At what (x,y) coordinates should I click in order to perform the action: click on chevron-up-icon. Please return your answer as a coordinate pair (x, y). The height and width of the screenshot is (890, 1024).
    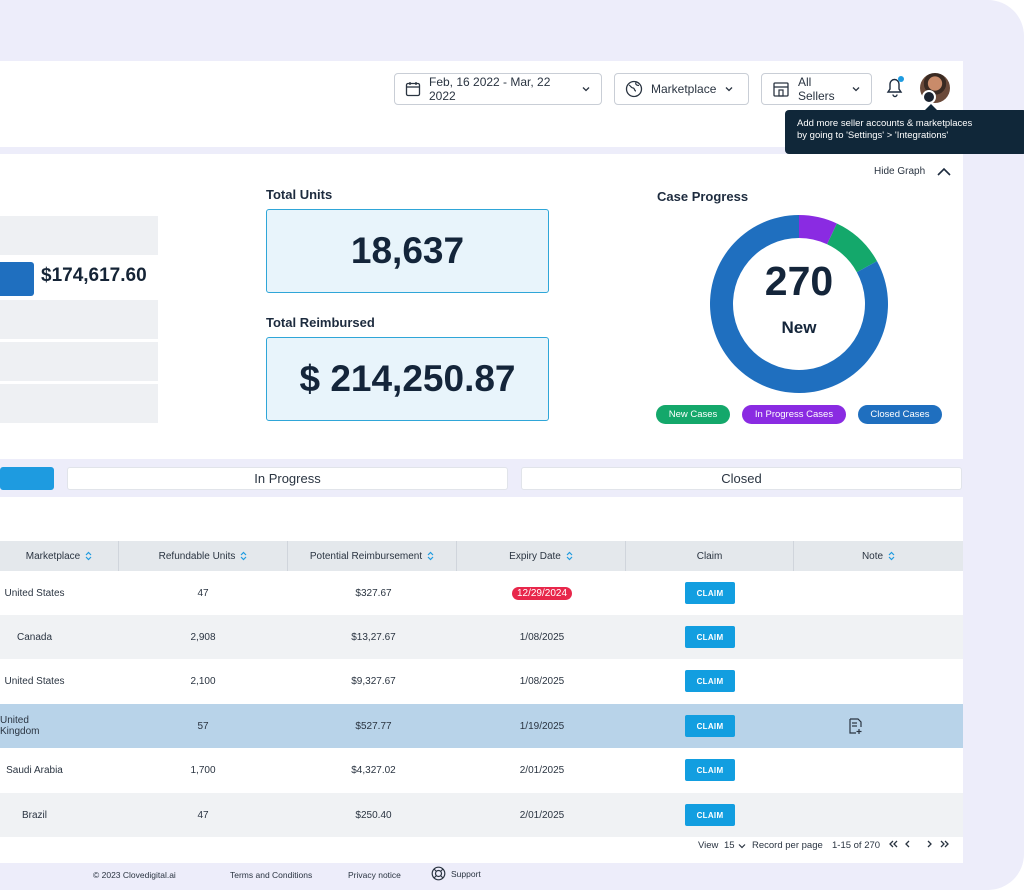
    Looking at the image, I should click on (944, 172).